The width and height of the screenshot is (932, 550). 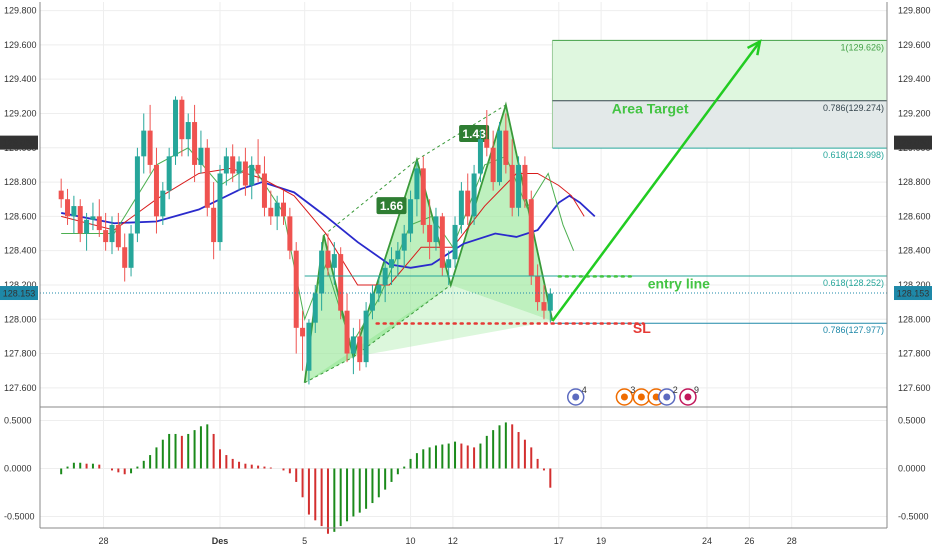 I want to click on y-tick-label-right: 128.000, so click(x=914, y=319).